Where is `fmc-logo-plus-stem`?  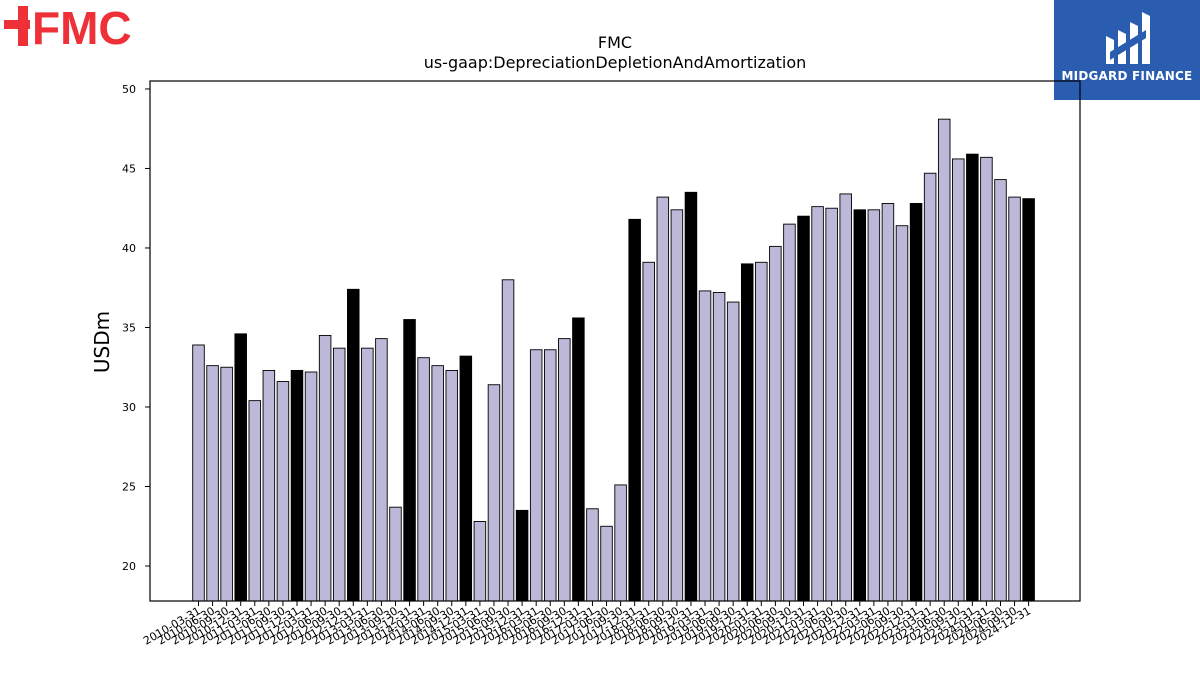 fmc-logo-plus-stem is located at coordinates (23, 26).